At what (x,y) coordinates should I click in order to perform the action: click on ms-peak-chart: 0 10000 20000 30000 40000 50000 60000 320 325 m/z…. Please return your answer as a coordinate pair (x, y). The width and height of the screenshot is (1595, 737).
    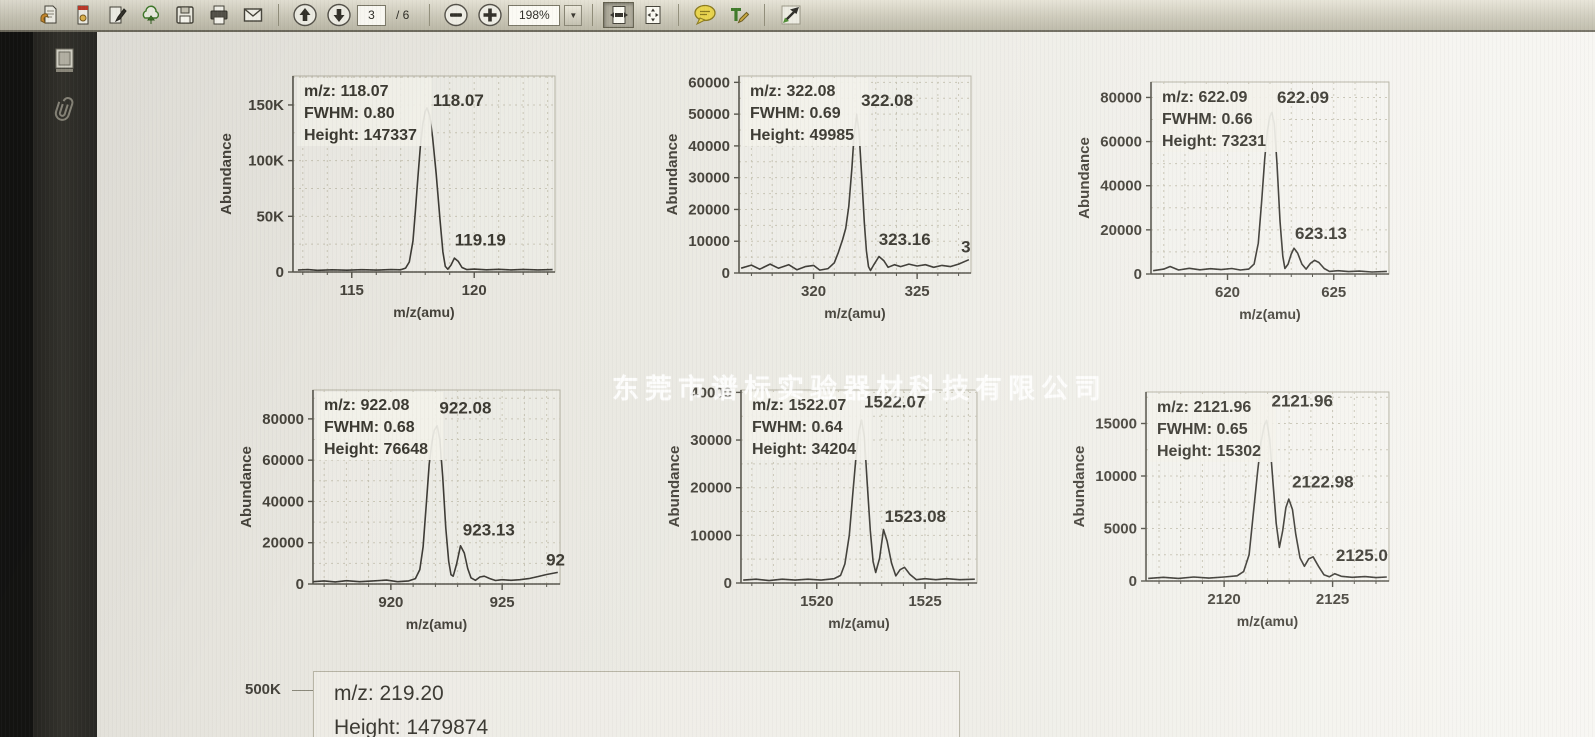
    Looking at the image, I should click on (823, 200).